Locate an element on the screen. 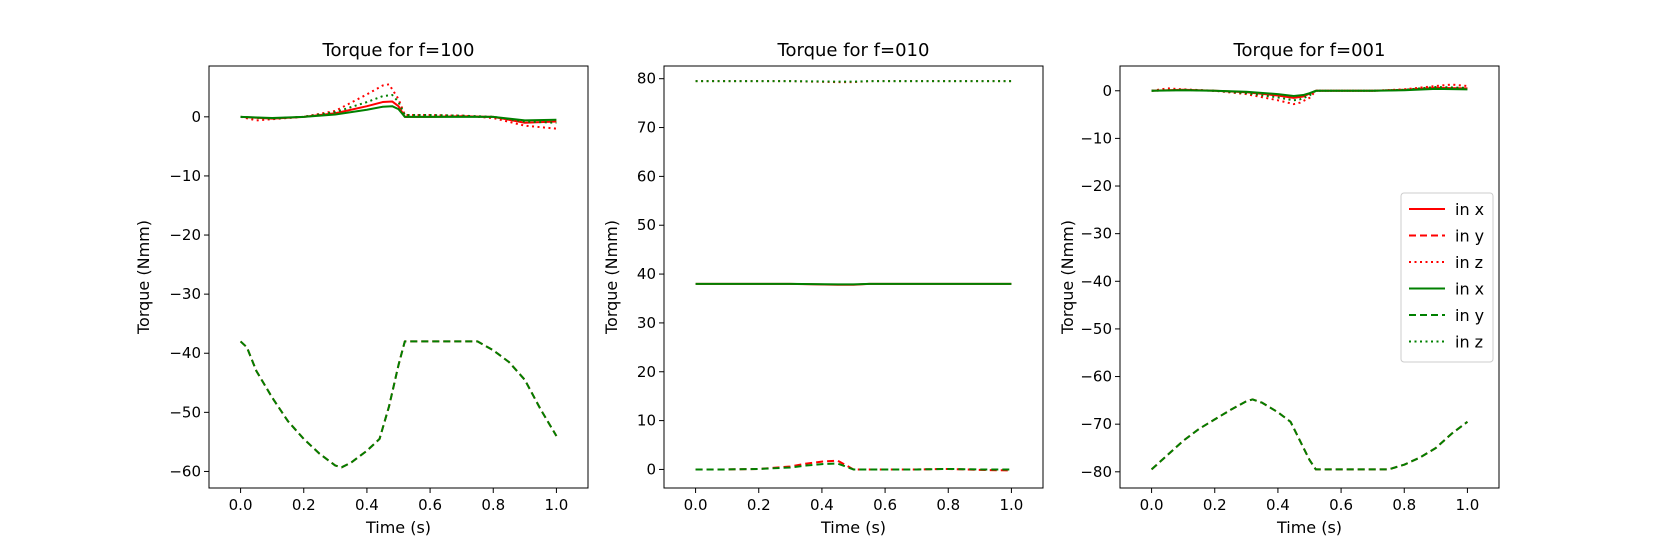  chart-title: Torque for f=010 is located at coordinates (853, 50).